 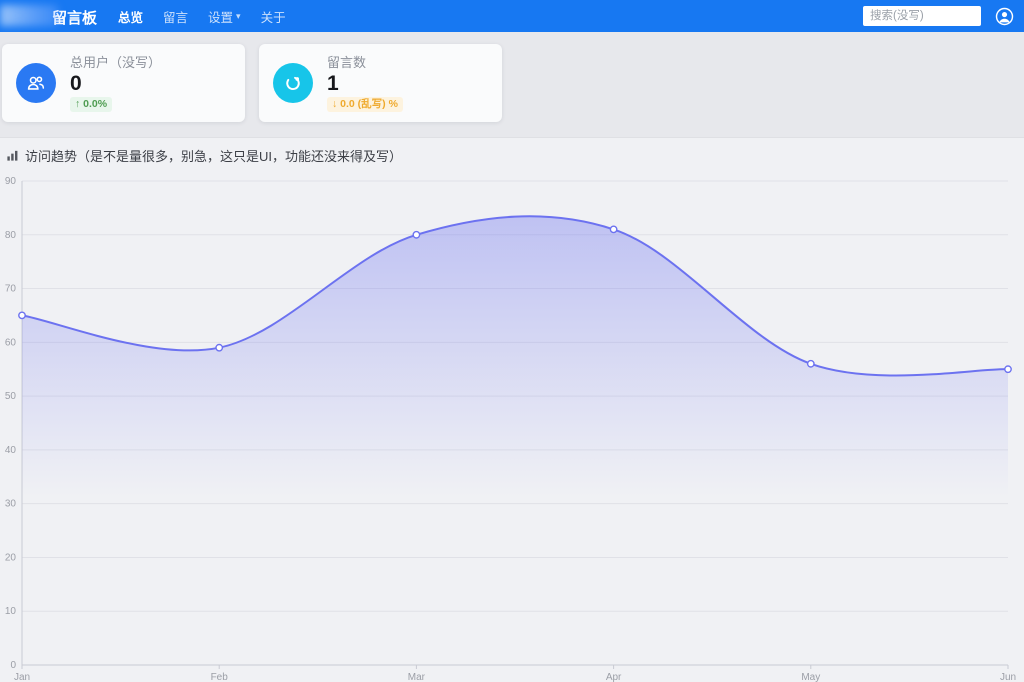 I want to click on svg-text: 80, so click(x=11, y=235).